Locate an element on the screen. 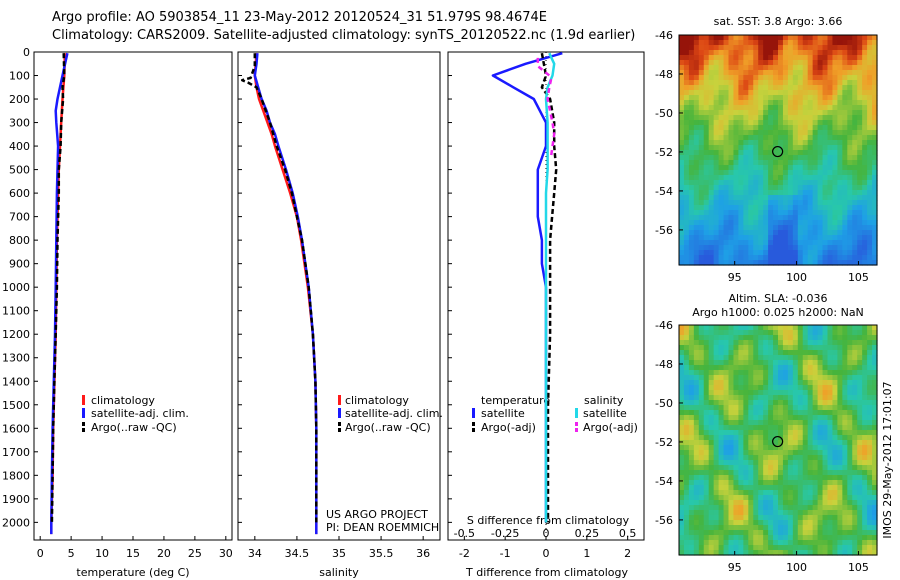  y-tick-label: 900 is located at coordinates (19, 264).